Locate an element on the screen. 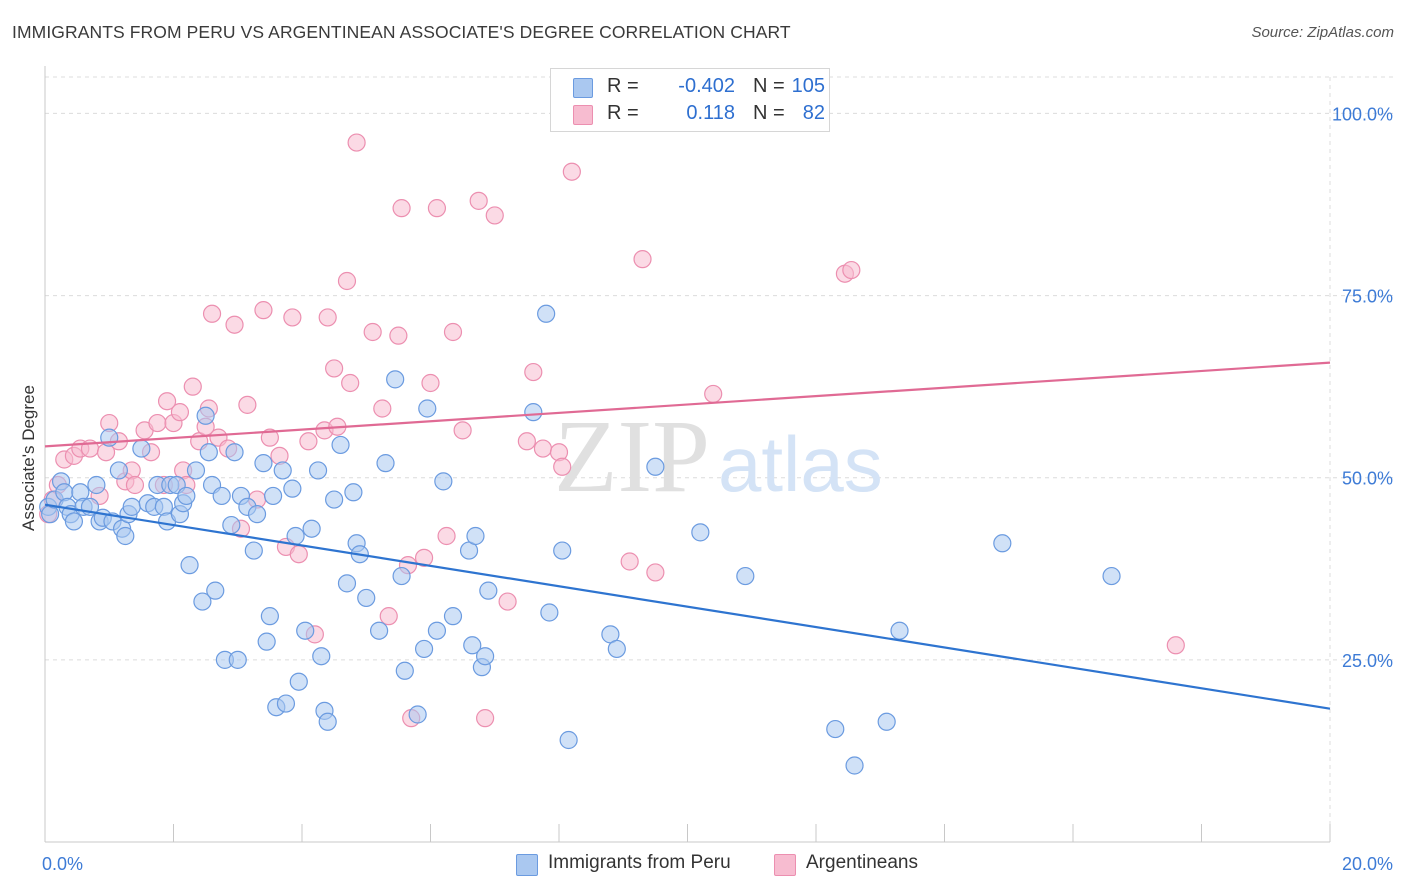 This screenshot has height=892, width=1406. correlation-legend: R = -0.402 N = 105 R = 0.118 N = 82 is located at coordinates (690, 100).